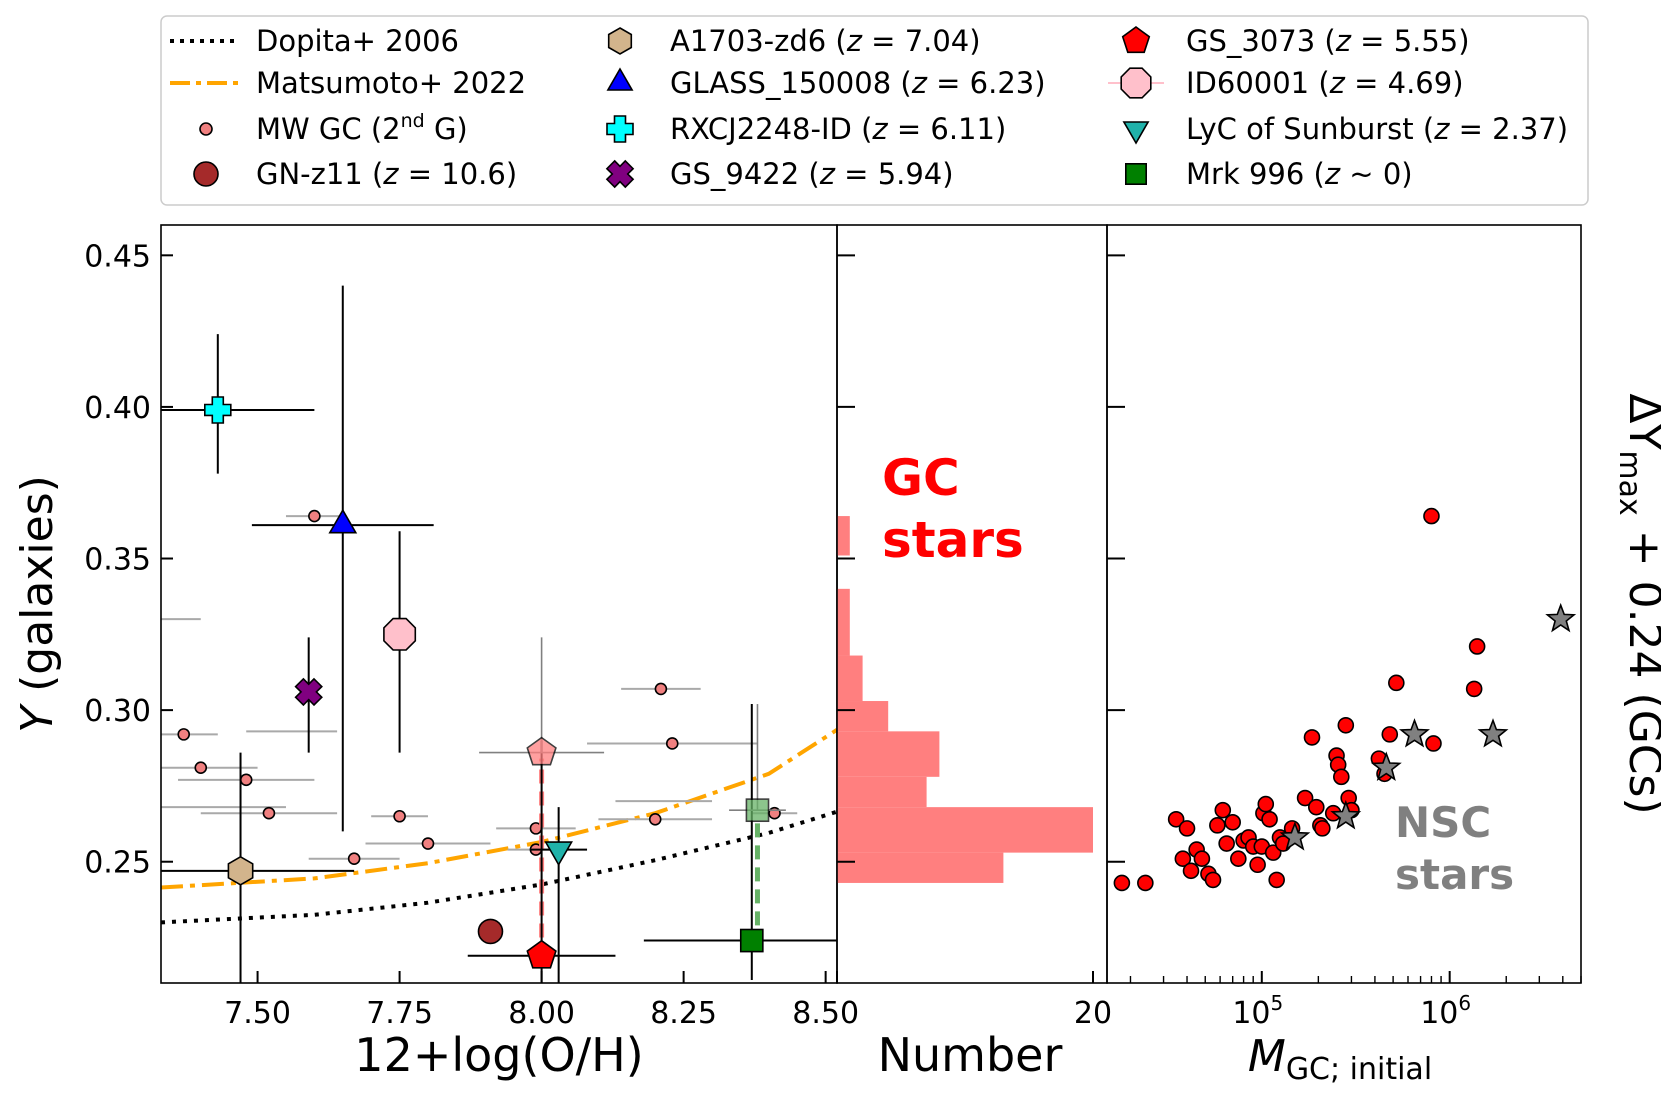  I want to click on panel-middle: 20 Number GC stars, so click(974, 653).